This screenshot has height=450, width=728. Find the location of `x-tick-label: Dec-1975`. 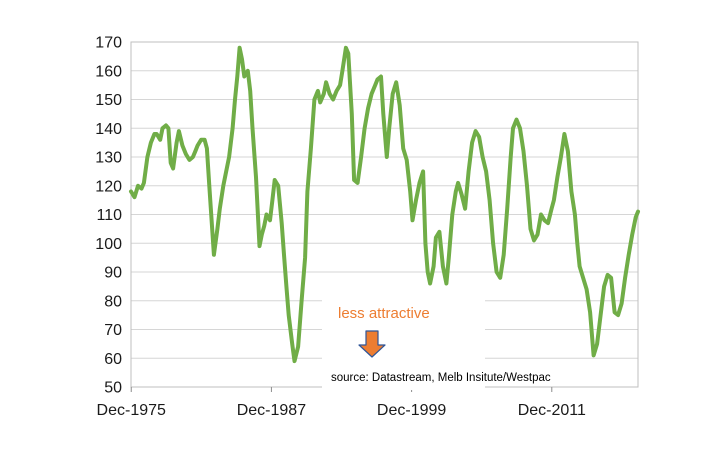

x-tick-label: Dec-1975 is located at coordinates (131, 410).